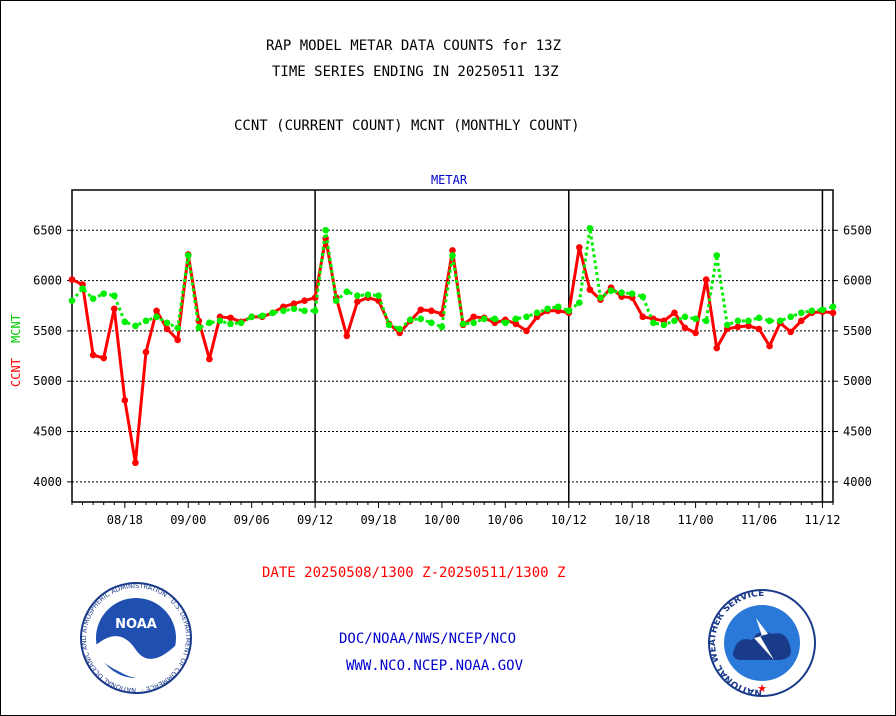 Image resolution: width=896 pixels, height=716 pixels. What do you see at coordinates (762, 643) in the screenshot?
I see `nws-logo: NATIONAL WEATHER SERVICE ★` at bounding box center [762, 643].